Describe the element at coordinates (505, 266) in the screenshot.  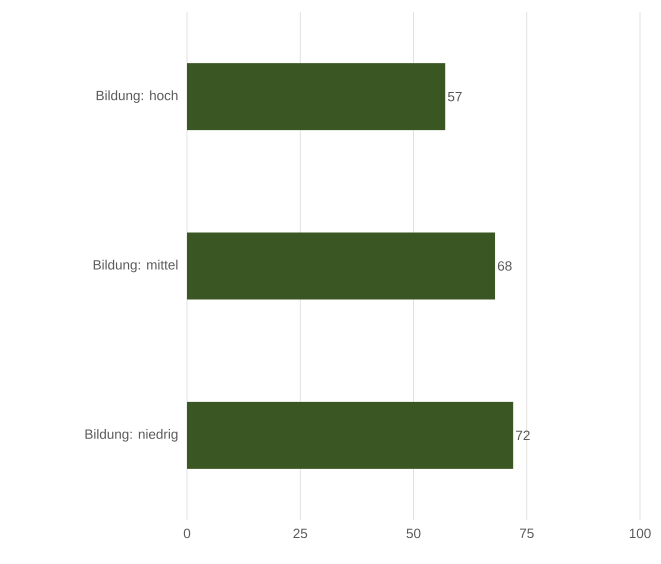
I see `data-label: 68` at that location.